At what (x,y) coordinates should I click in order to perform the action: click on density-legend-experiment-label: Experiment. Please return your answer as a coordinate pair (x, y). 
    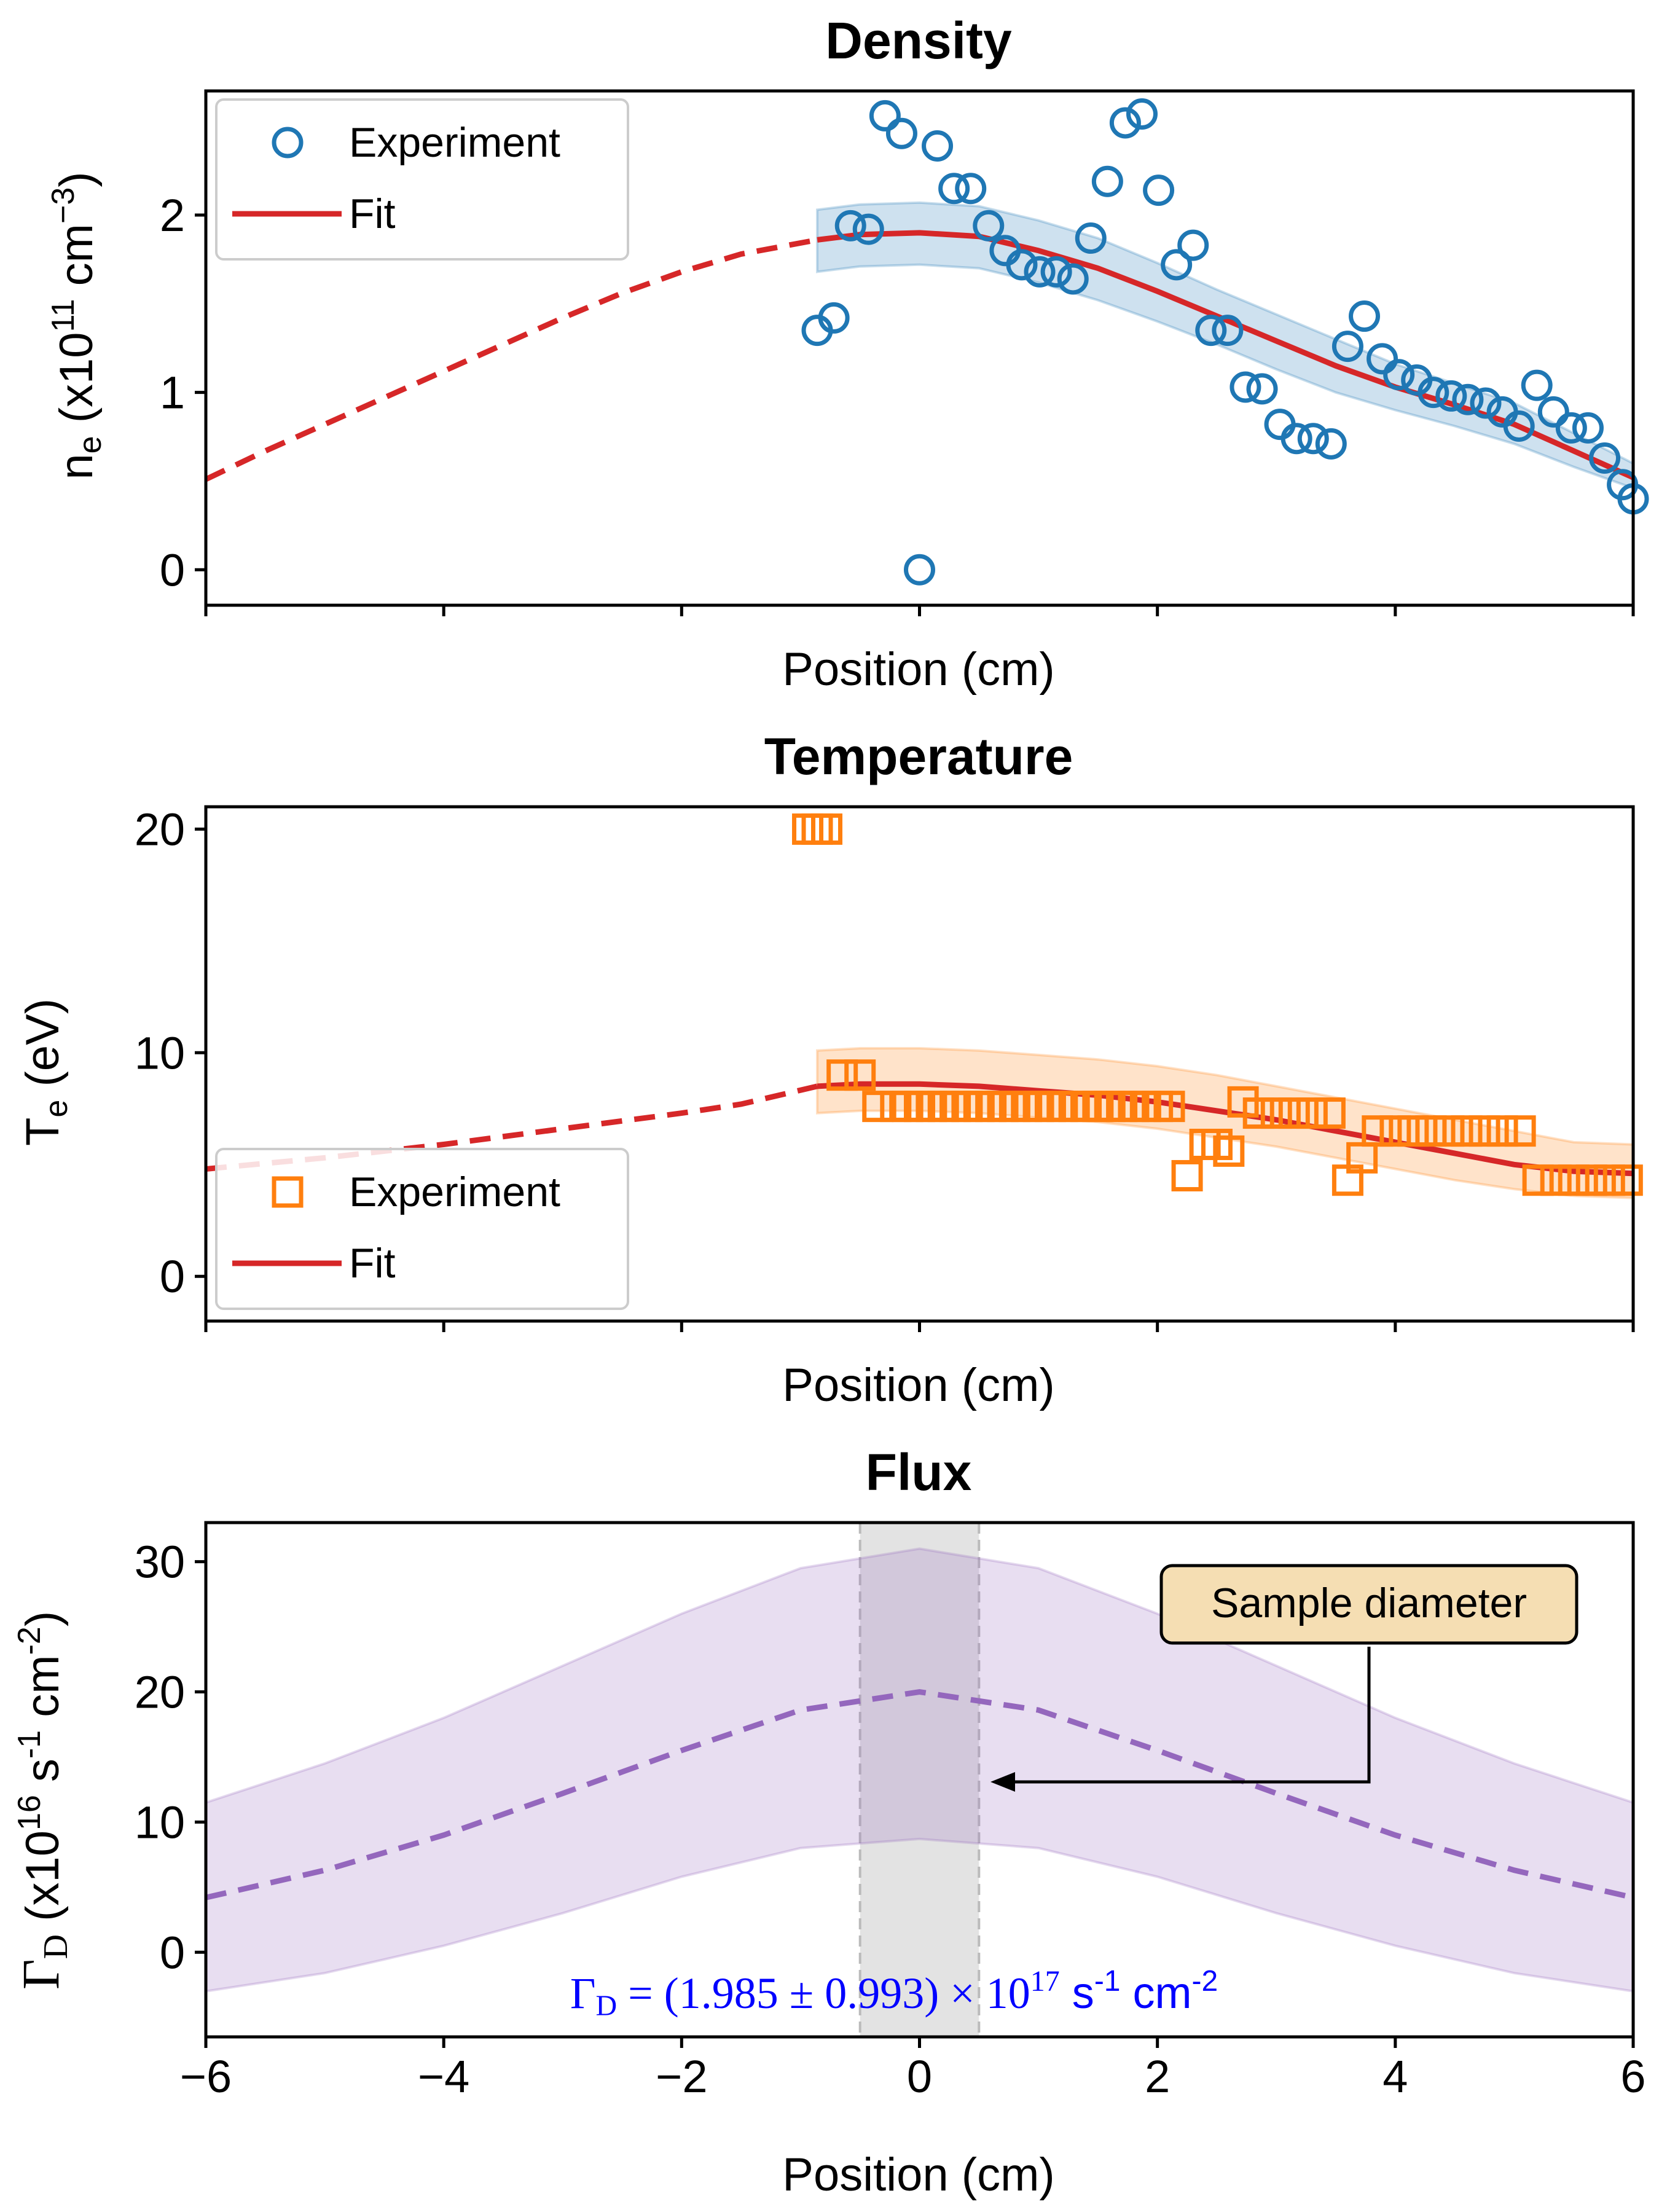
    Looking at the image, I should click on (454, 142).